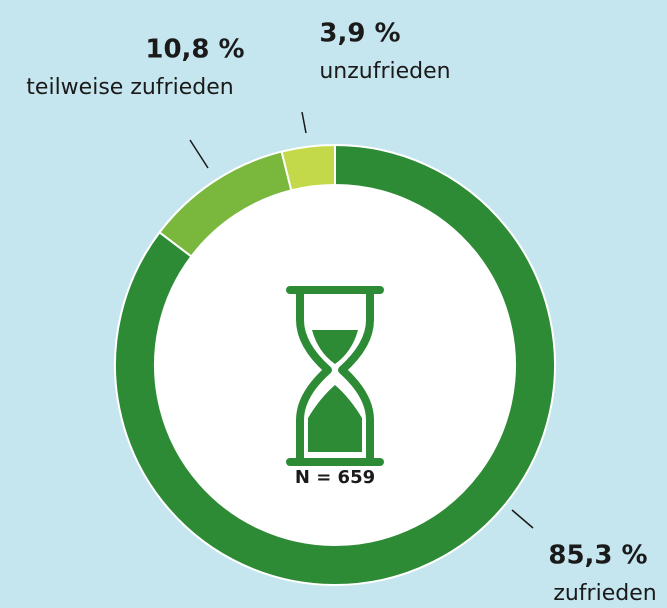 This screenshot has height=608, width=667. What do you see at coordinates (597, 556) in the screenshot?
I see `value-label: 85,3 %` at bounding box center [597, 556].